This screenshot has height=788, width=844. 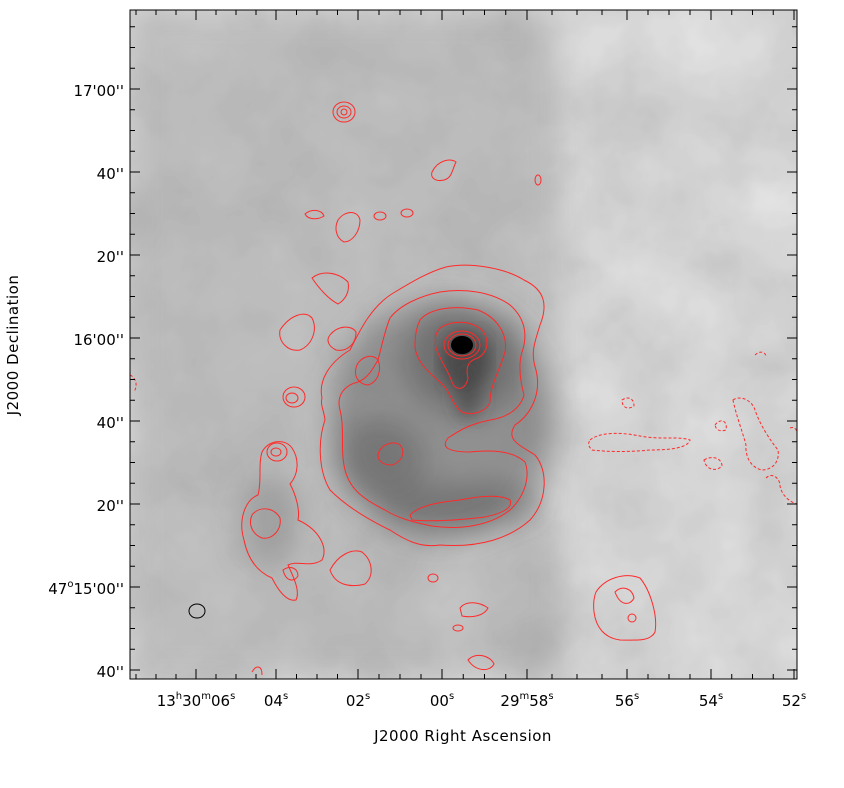 What do you see at coordinates (460, 508) in the screenshot?
I see `contour-arc` at bounding box center [460, 508].